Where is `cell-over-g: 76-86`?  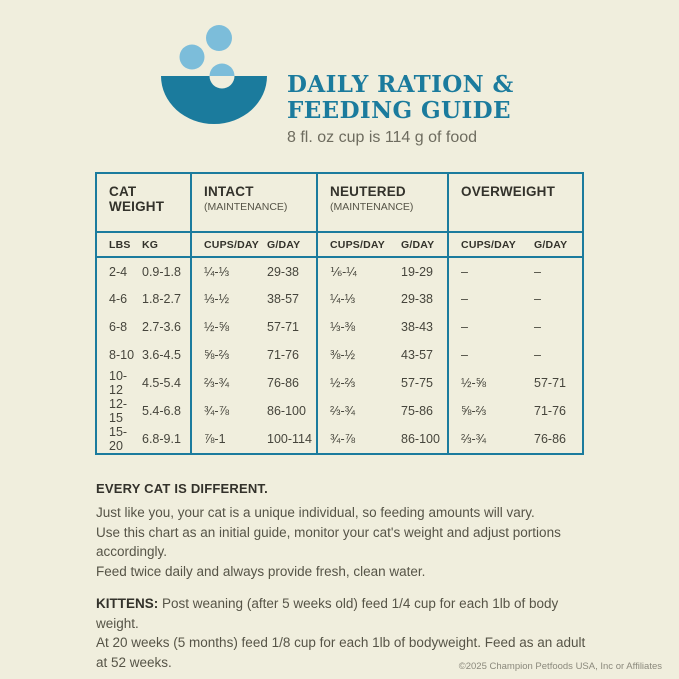
cell-over-g: 76-86 is located at coordinates (550, 439).